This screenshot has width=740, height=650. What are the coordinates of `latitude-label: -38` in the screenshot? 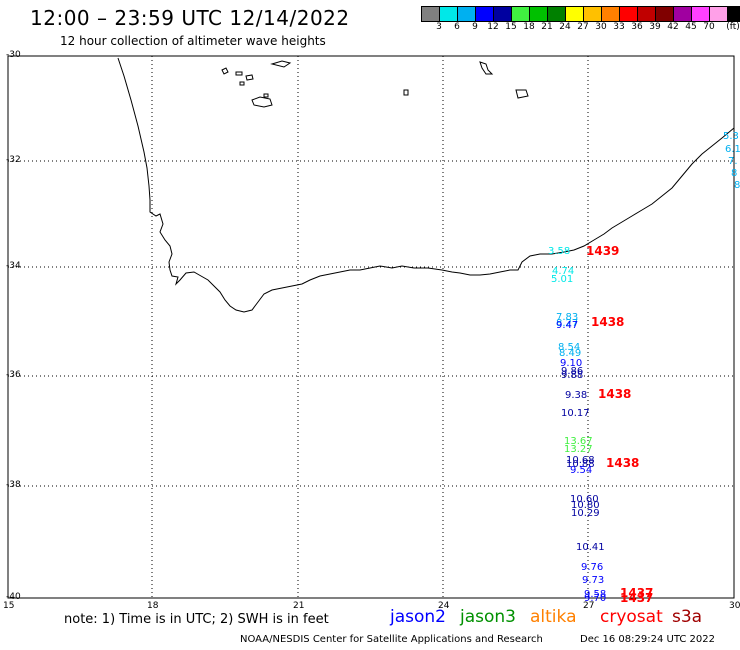 It's located at (13, 485).